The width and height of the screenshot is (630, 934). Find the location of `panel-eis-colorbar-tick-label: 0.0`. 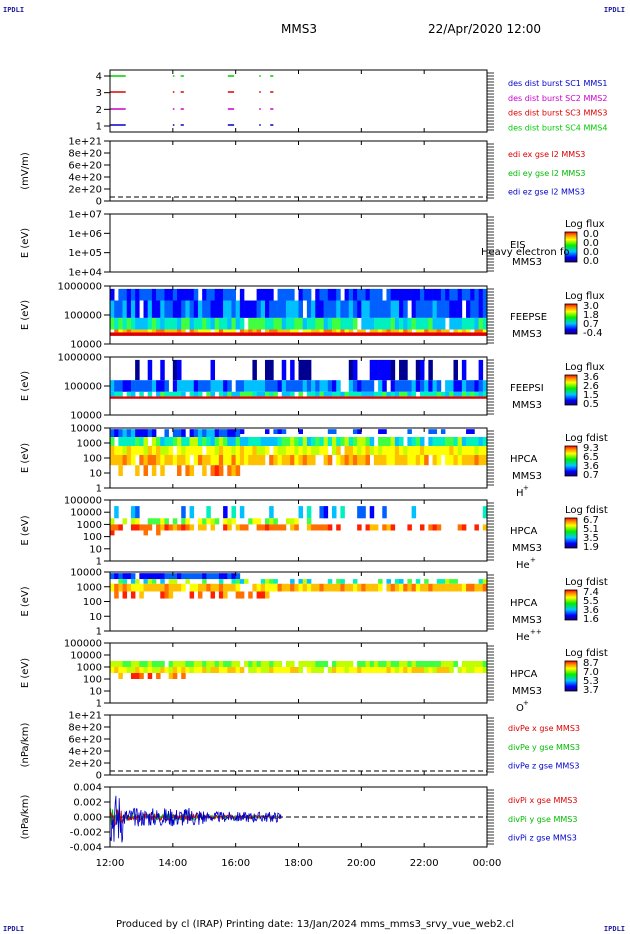

panel-eis-colorbar-tick-label: 0.0 is located at coordinates (591, 234).